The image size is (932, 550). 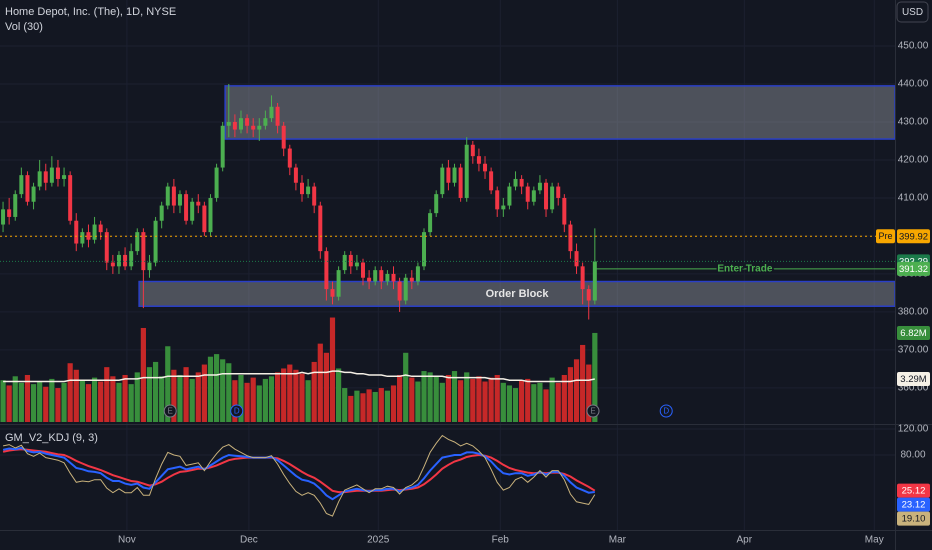 What do you see at coordinates (913, 84) in the screenshot?
I see `y-tick-label: 440.00` at bounding box center [913, 84].